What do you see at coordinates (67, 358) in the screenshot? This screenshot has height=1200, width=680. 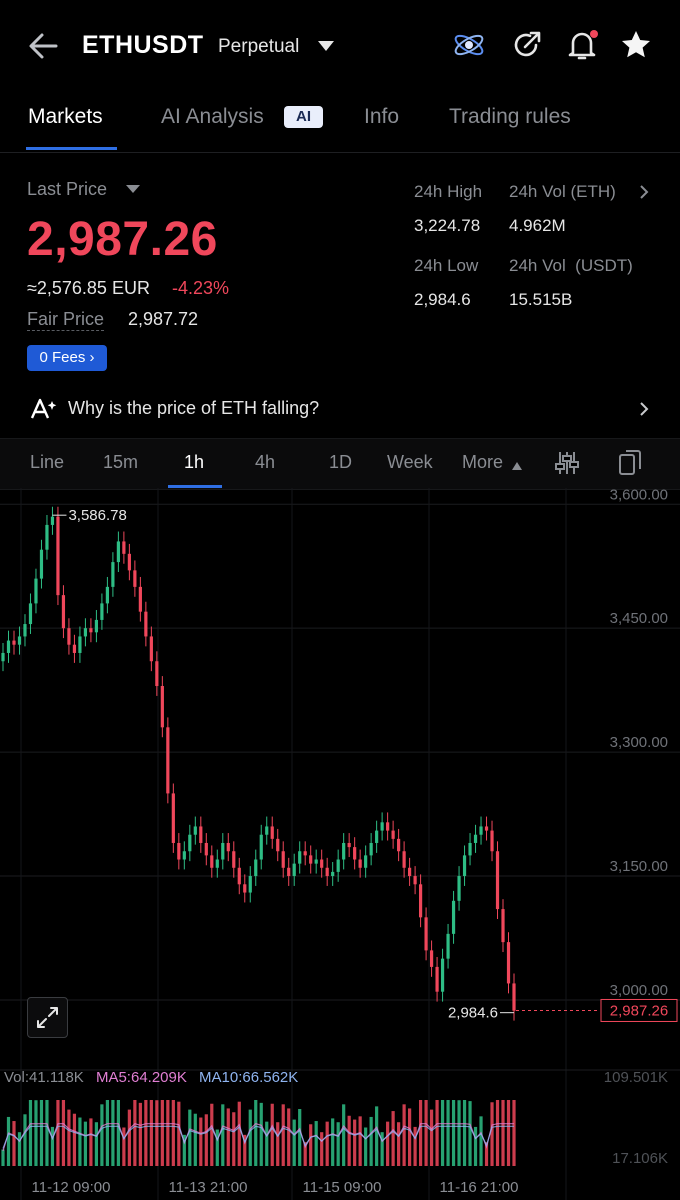 I see `zero-fees-button: 0 Fees ›` at bounding box center [67, 358].